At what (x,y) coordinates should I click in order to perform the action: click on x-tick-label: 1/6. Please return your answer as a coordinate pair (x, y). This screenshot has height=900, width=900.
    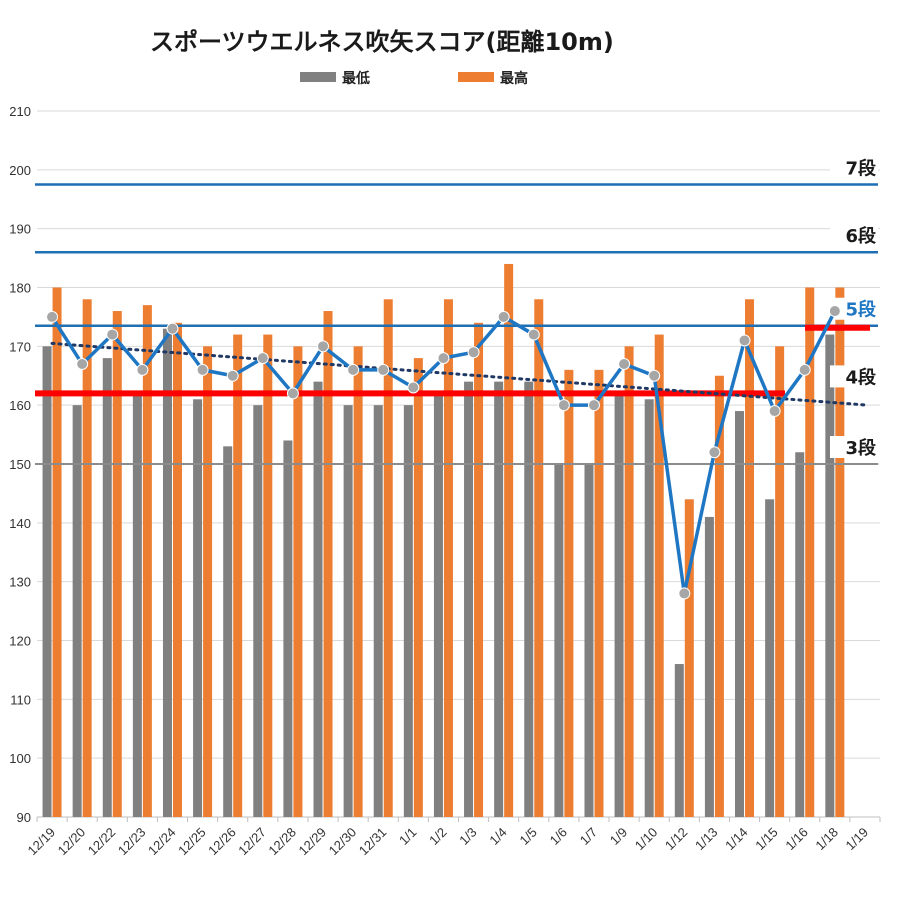
    Looking at the image, I should click on (558, 836).